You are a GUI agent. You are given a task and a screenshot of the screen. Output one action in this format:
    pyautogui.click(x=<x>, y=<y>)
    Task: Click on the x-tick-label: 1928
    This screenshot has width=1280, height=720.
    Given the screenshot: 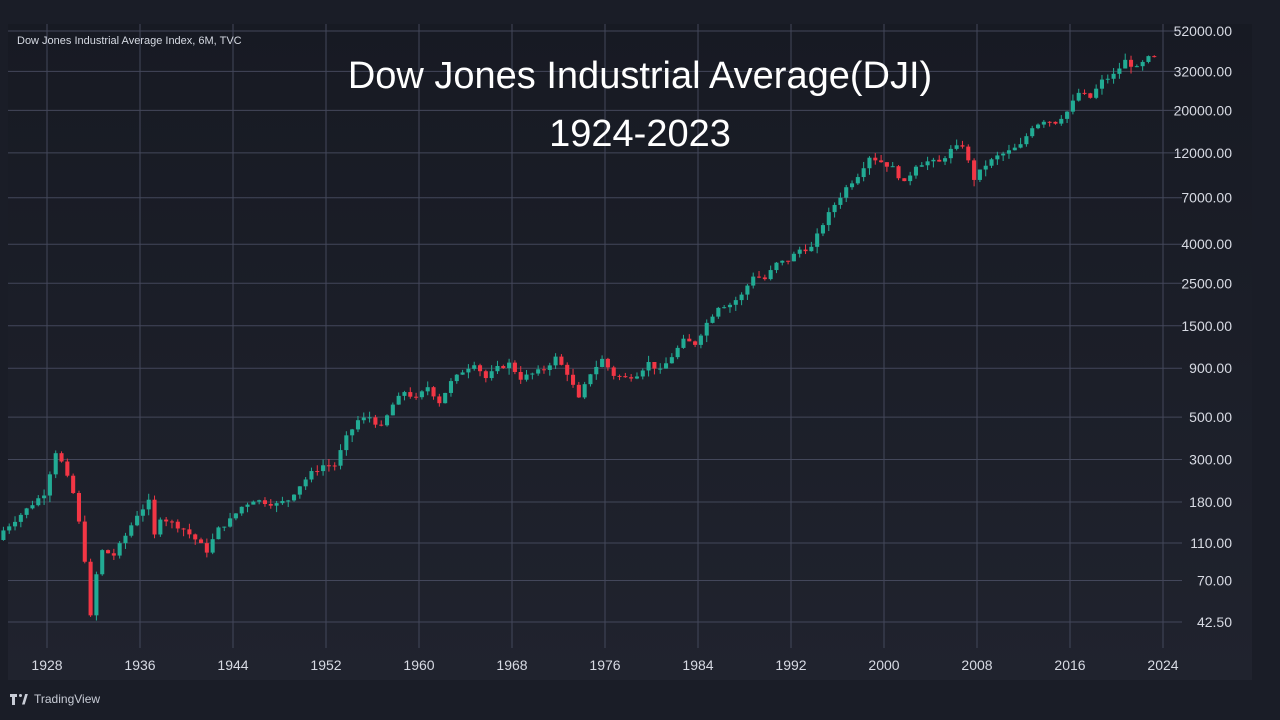 What is the action you would take?
    pyautogui.click(x=46, y=665)
    